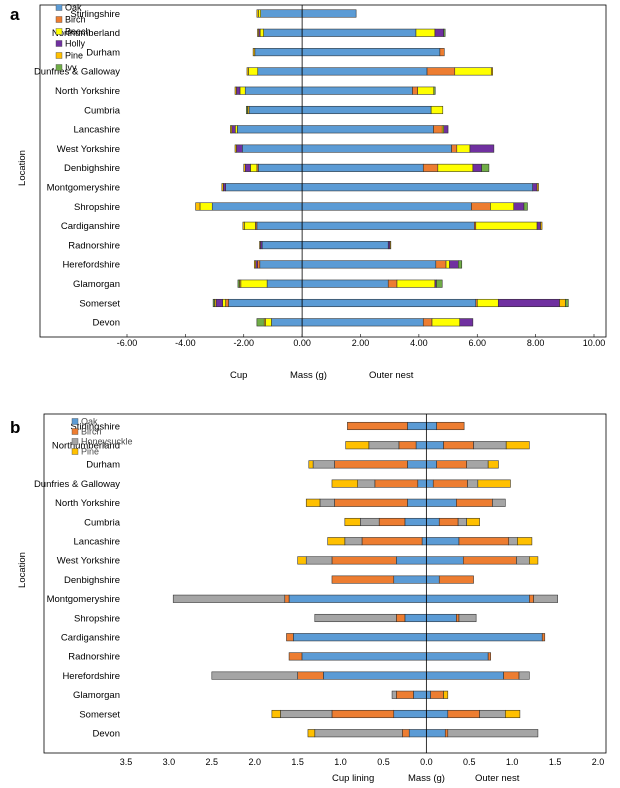 Image resolution: width=620 pixels, height=788 pixels. What do you see at coordinates (97, 130) in the screenshot?
I see `category-label-pa: Lancashire` at bounding box center [97, 130].